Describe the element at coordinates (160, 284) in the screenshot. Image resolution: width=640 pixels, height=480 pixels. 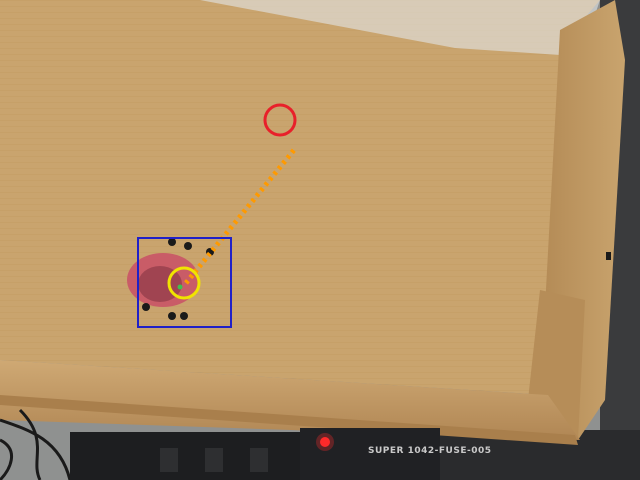
I see `robot-body-shadow` at that location.